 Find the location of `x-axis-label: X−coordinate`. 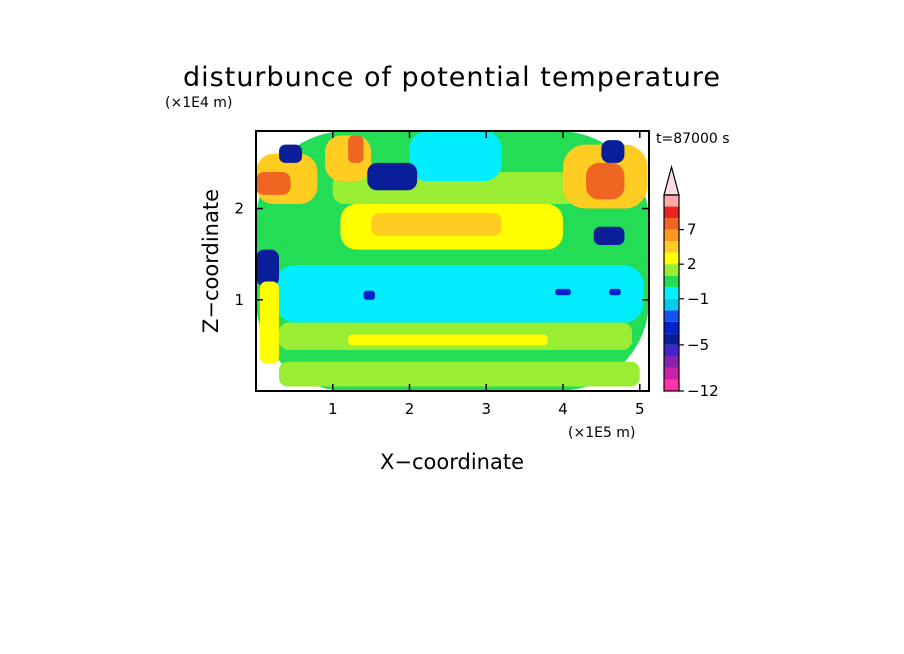

x-axis-label: X−coordinate is located at coordinates (452, 462).